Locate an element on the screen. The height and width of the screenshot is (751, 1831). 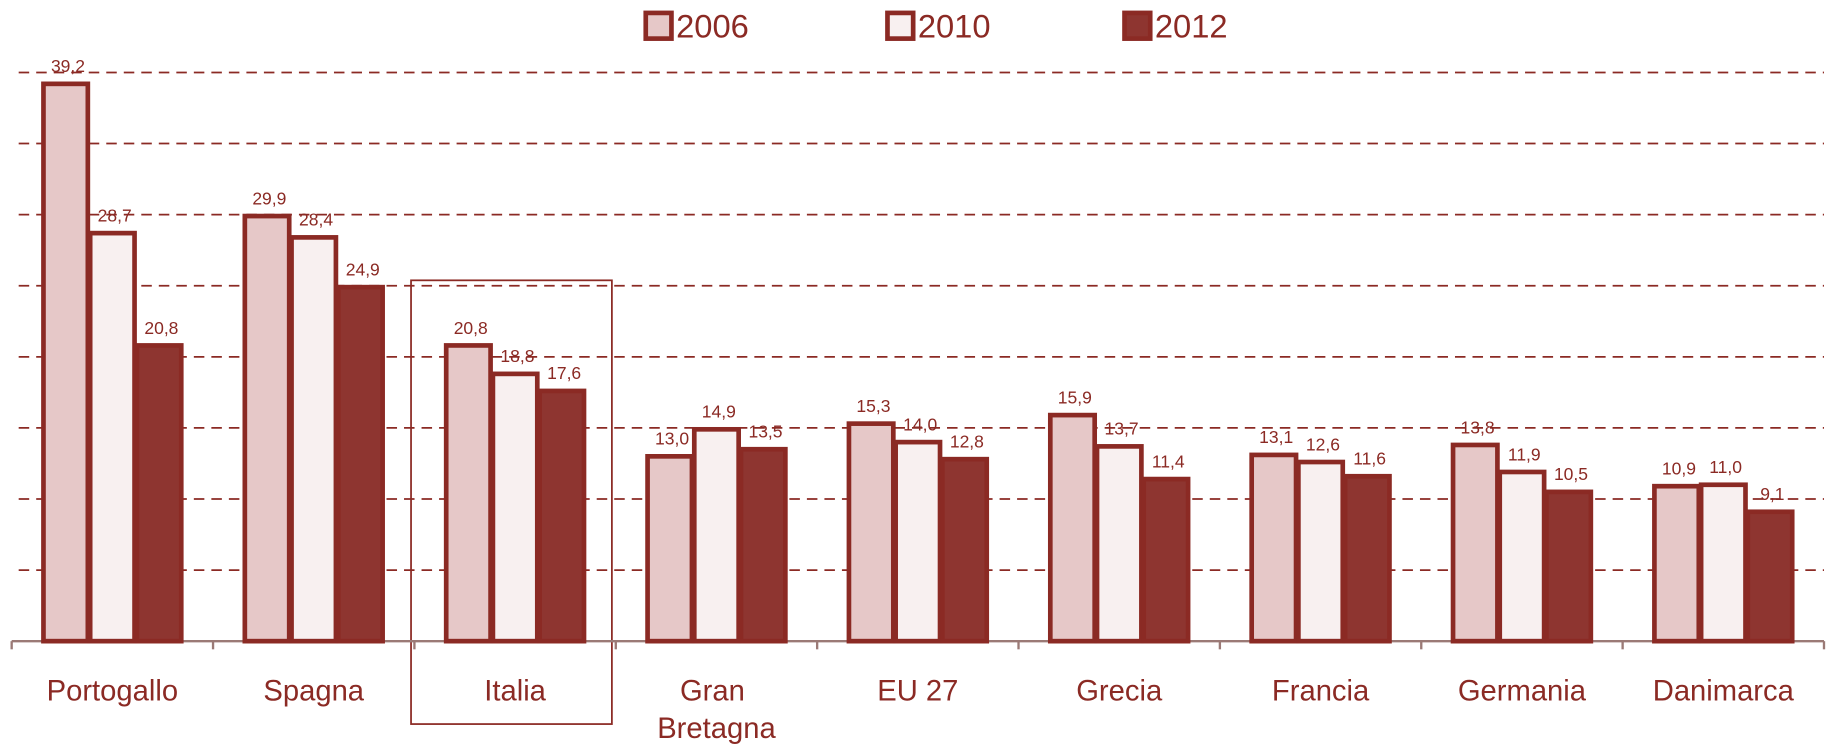
x-tick-label: EU 27 is located at coordinates (917, 692).